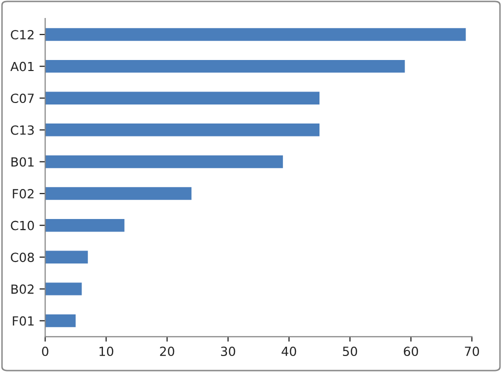  I want to click on x-tick-label: 20, so click(167, 351).